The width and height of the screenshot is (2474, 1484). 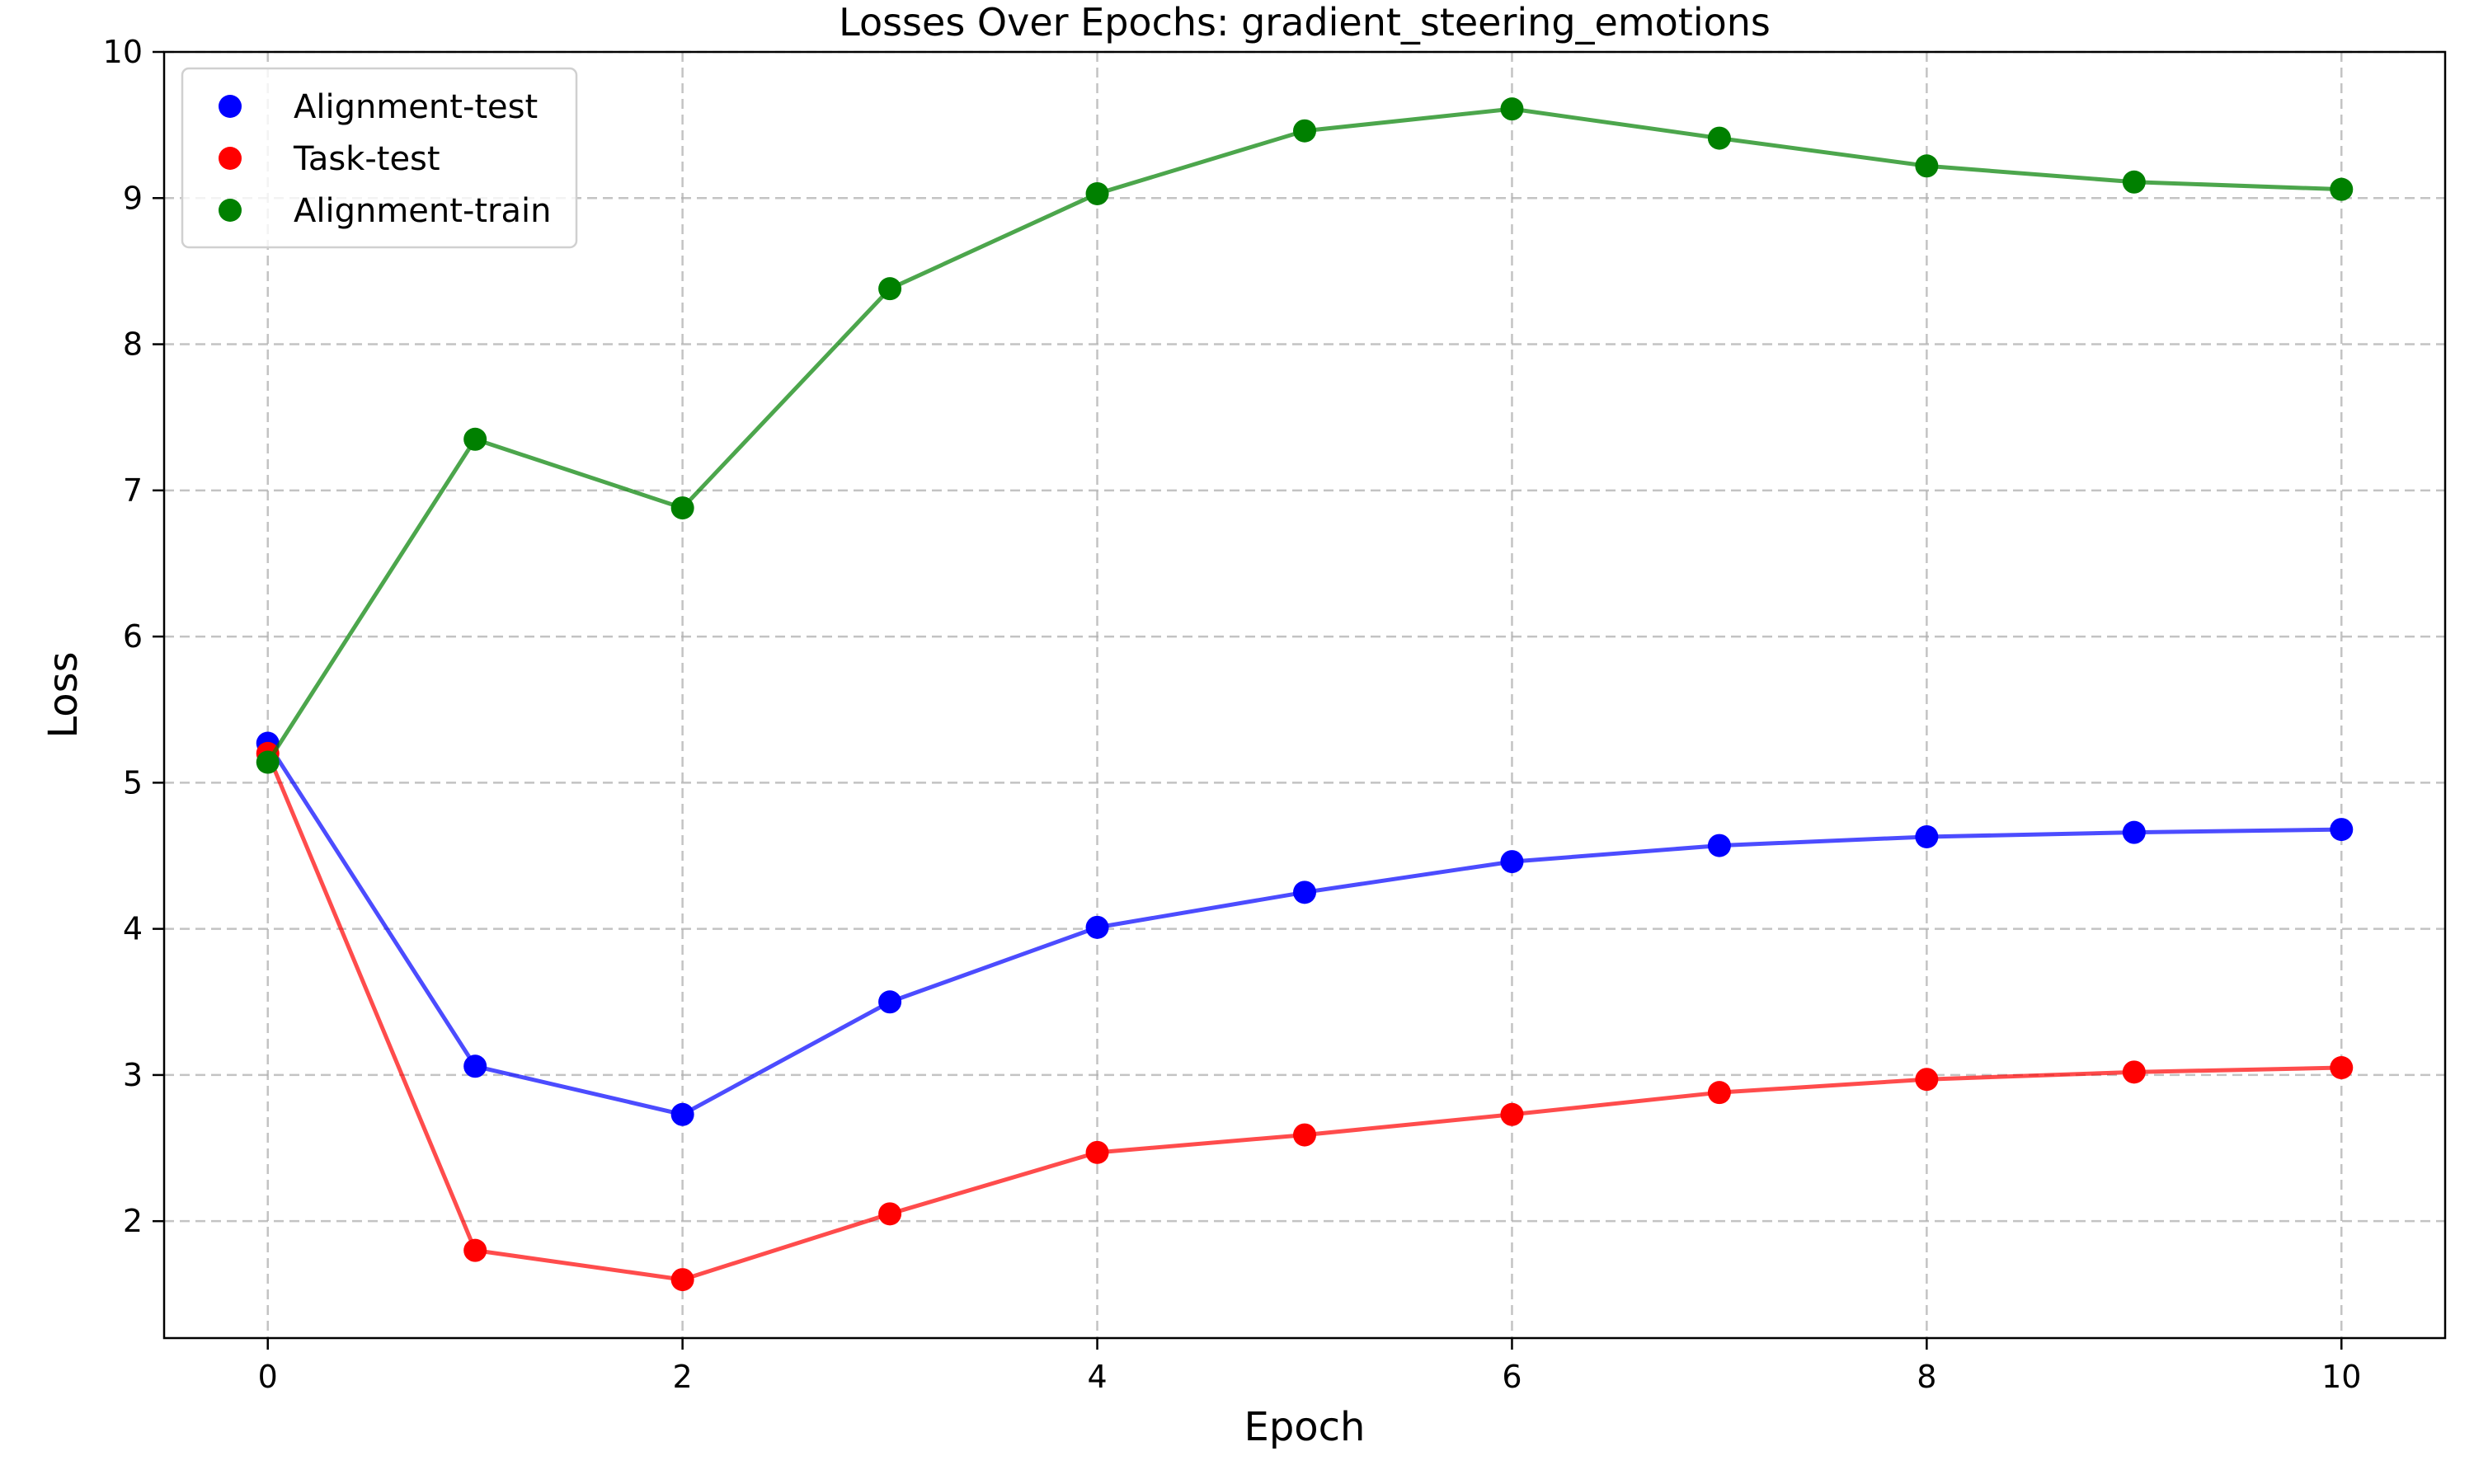 What do you see at coordinates (1926, 1377) in the screenshot?
I see `x-tick-label: 8` at bounding box center [1926, 1377].